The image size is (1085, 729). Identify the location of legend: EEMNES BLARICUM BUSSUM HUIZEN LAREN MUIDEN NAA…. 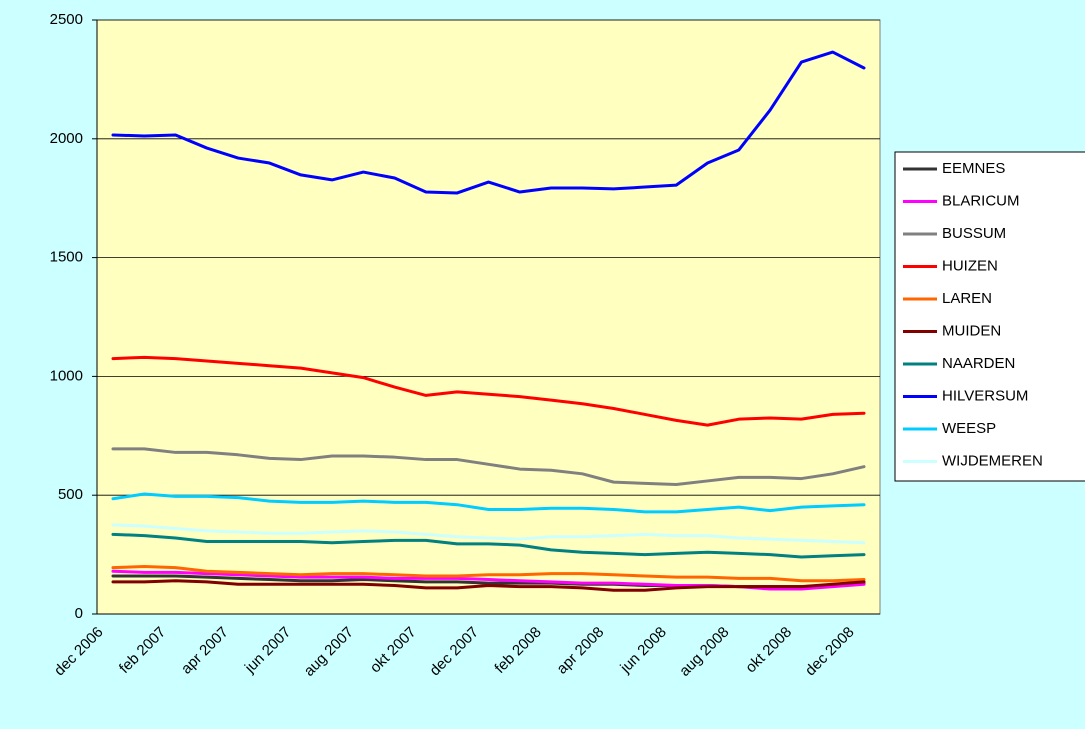
(989, 316).